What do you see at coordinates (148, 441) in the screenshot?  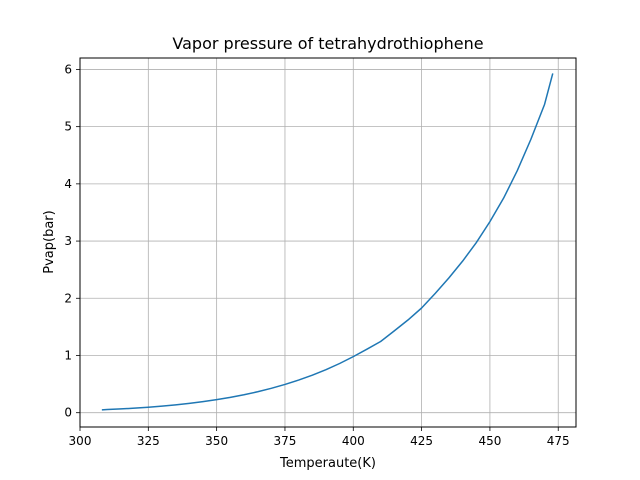 I see `x-tick-label: 325` at bounding box center [148, 441].